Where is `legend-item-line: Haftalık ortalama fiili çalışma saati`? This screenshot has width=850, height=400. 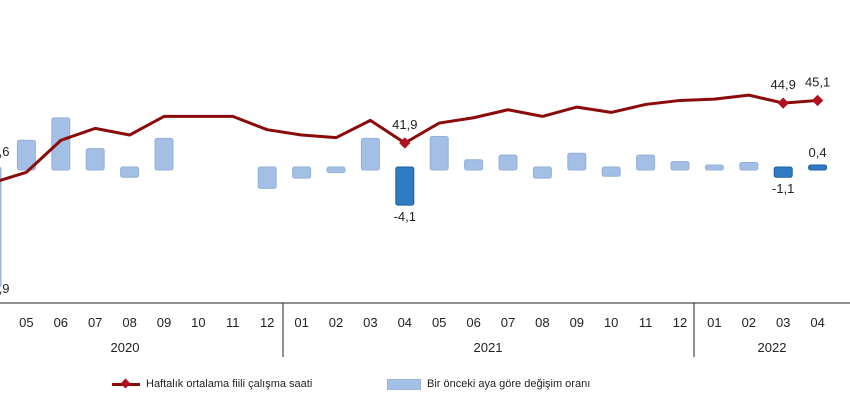
legend-item-line: Haftalık ortalama fiili çalışma saati is located at coordinates (212, 384).